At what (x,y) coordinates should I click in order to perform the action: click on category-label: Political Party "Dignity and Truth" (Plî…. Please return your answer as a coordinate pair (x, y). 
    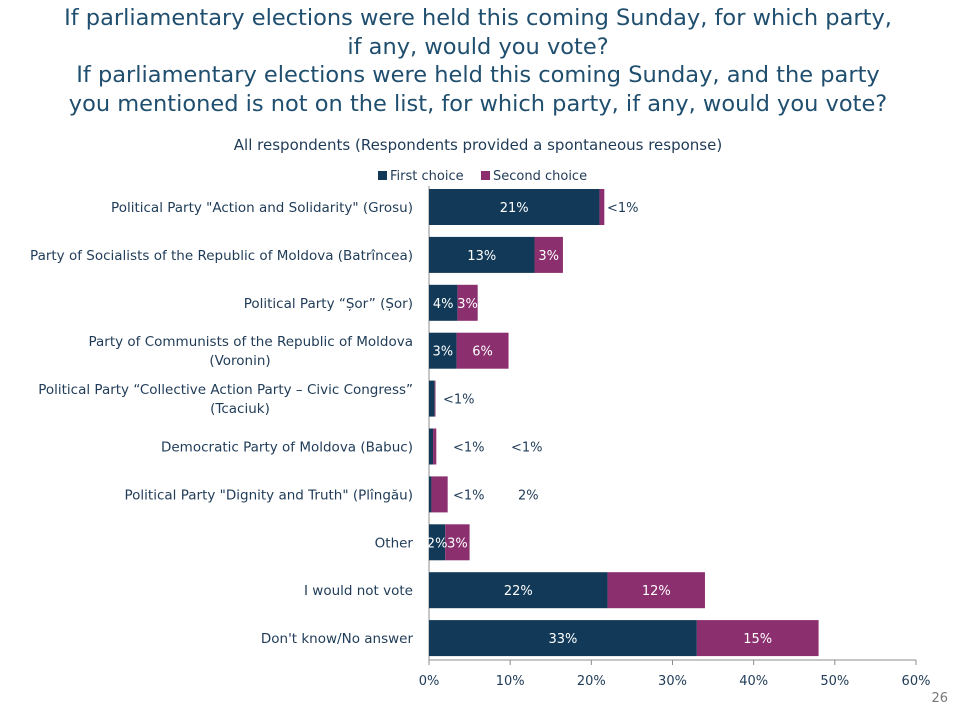
    Looking at the image, I should click on (269, 495).